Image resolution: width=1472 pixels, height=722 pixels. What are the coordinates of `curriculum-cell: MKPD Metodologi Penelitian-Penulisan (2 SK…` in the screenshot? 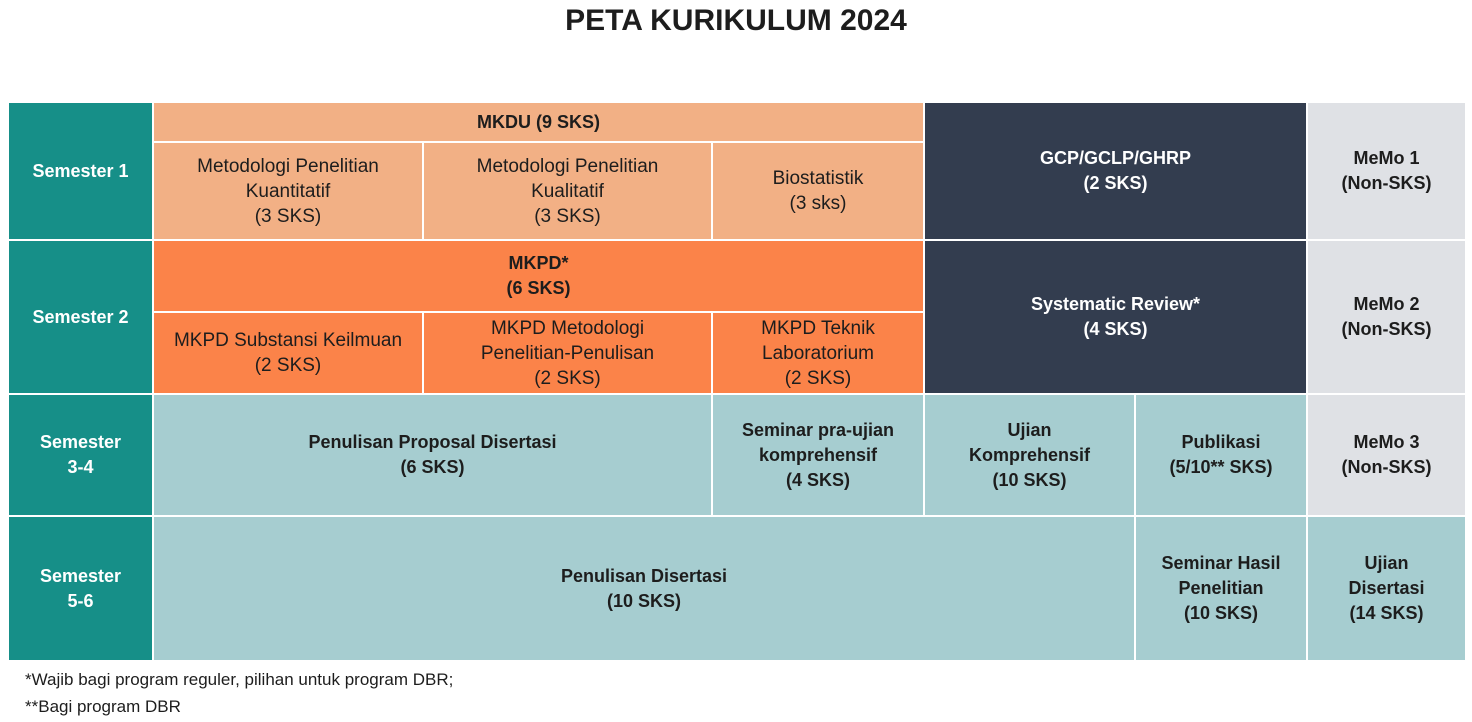 It's located at (567, 353).